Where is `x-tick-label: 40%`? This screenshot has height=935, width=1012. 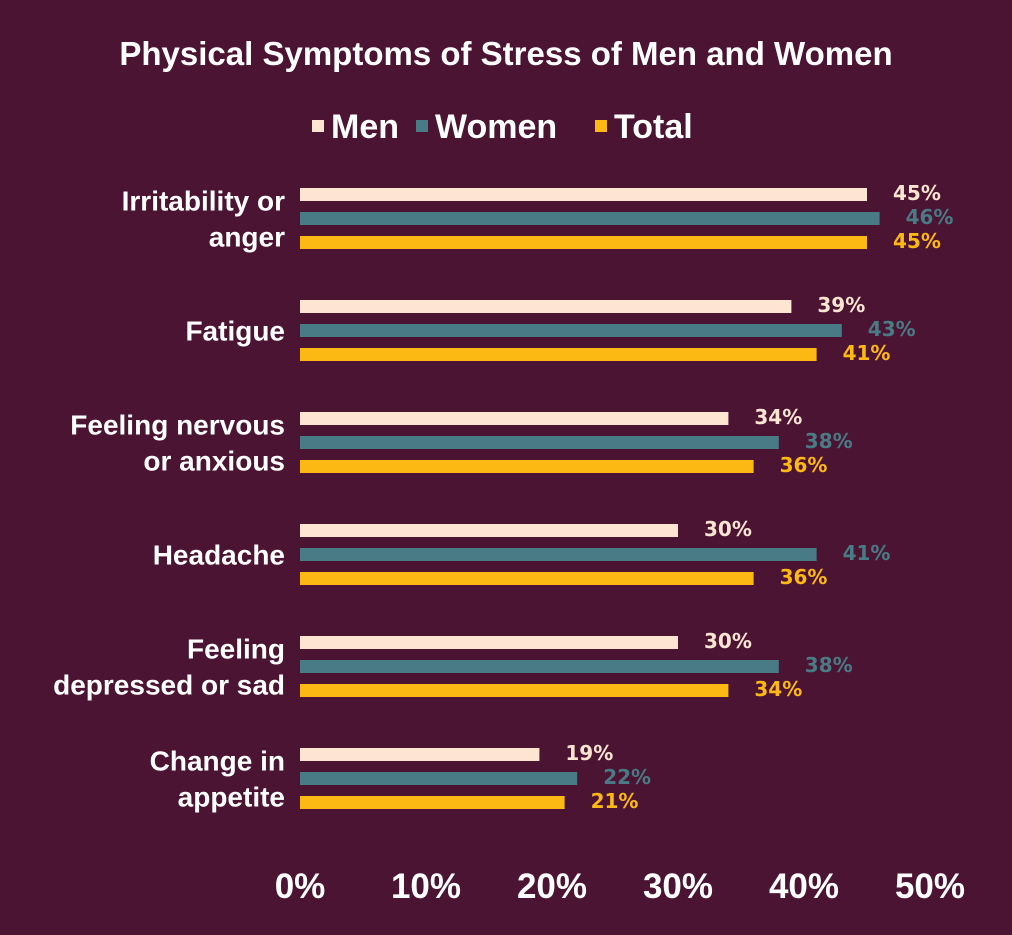 x-tick-label: 40% is located at coordinates (804, 886).